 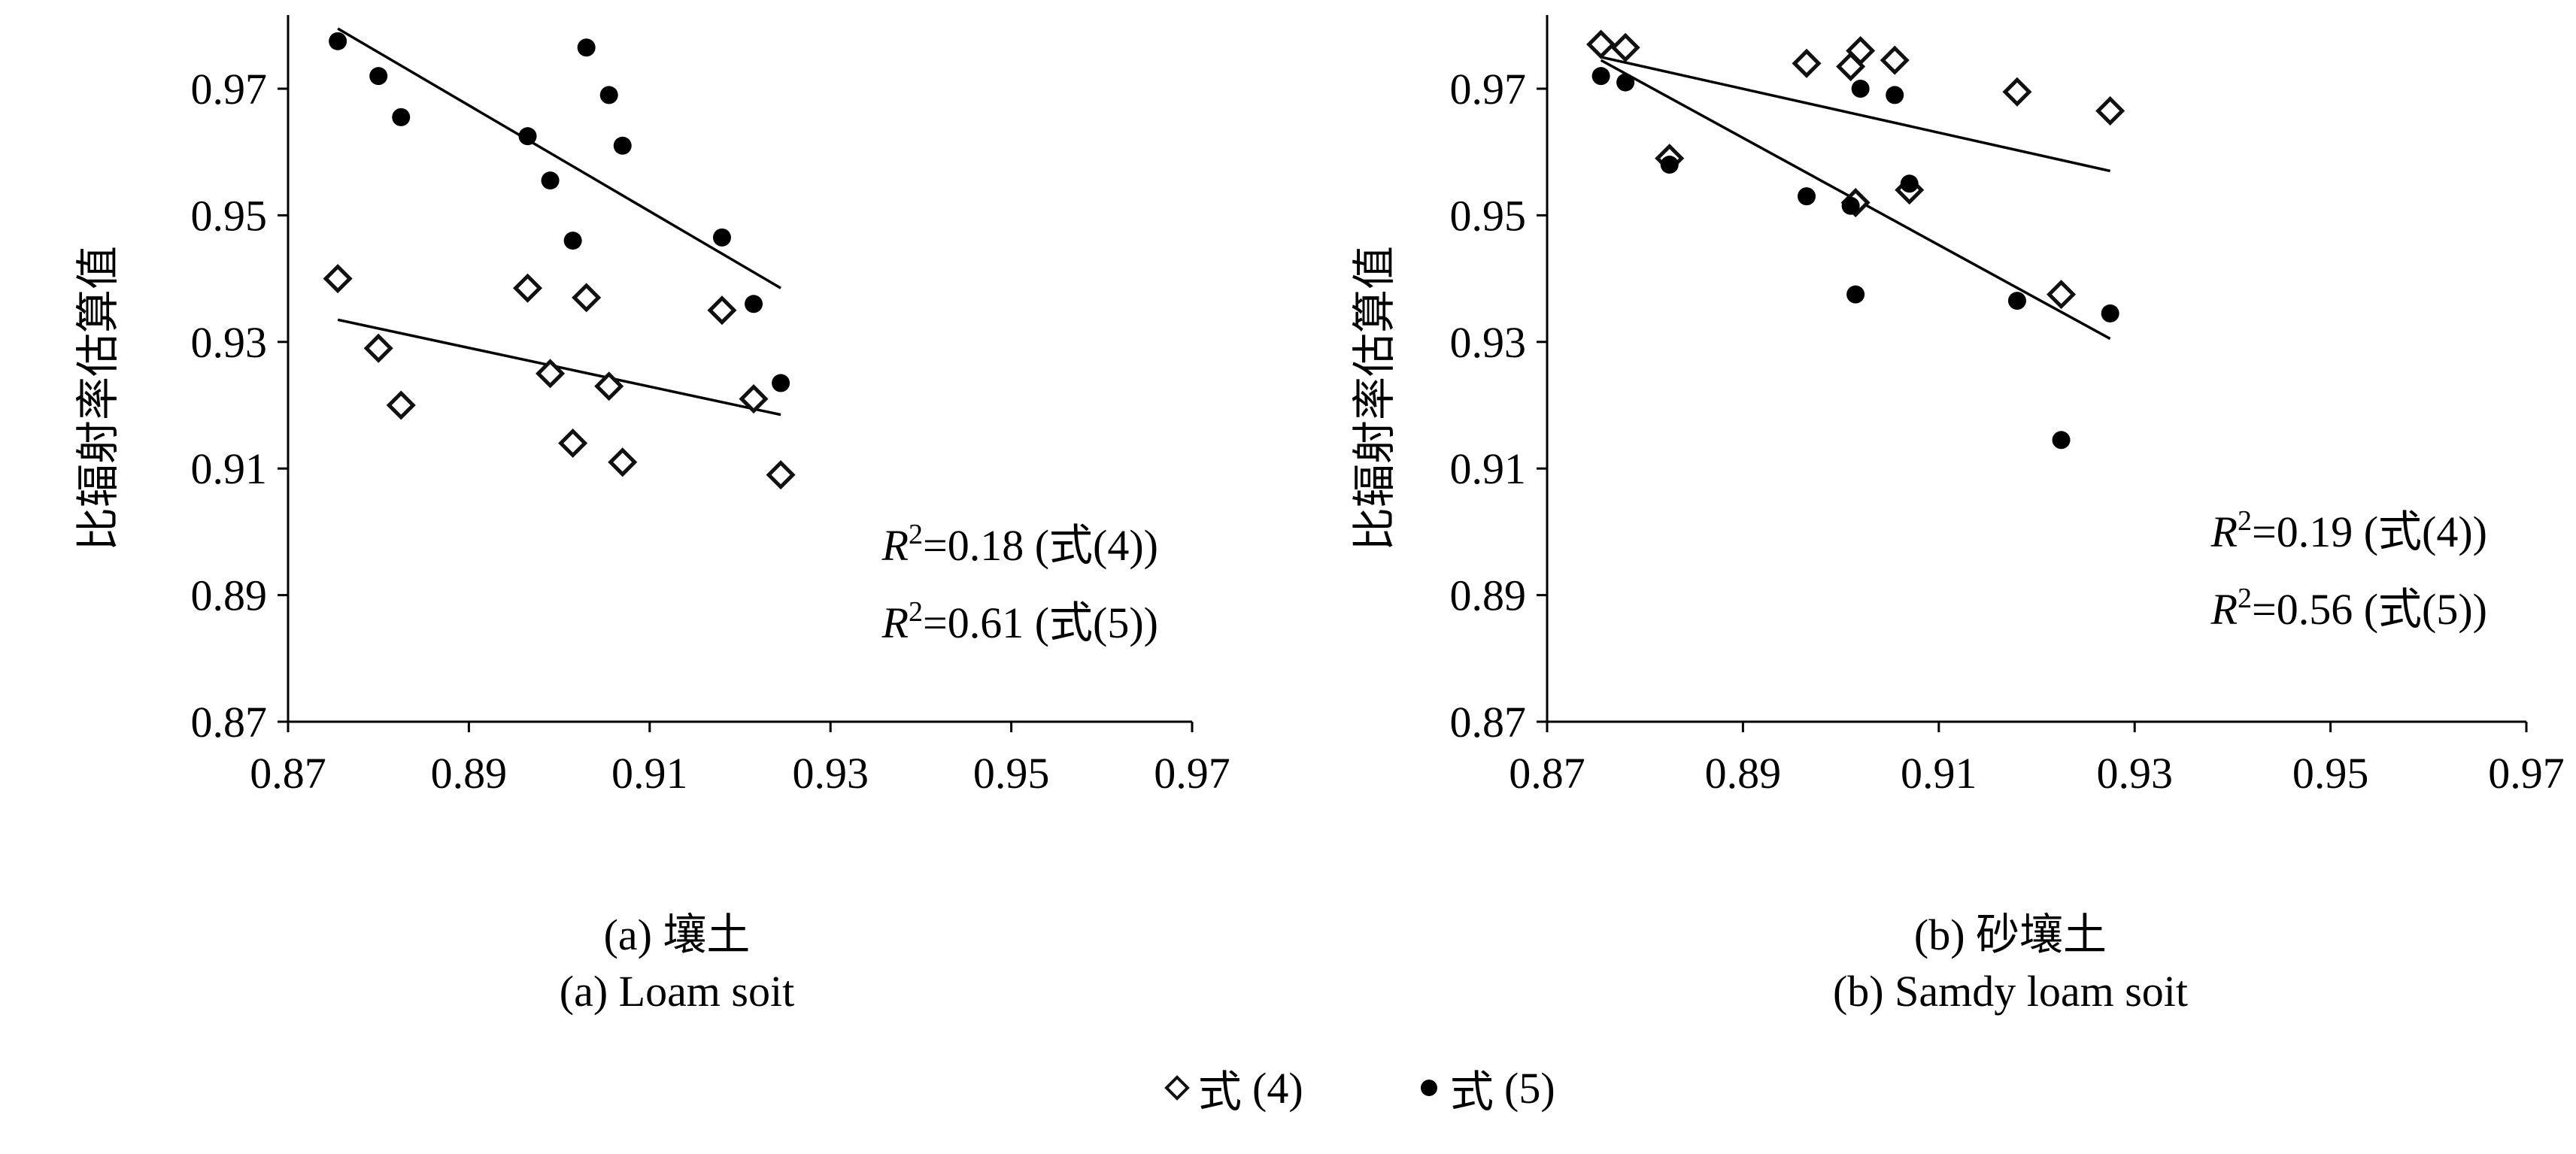 What do you see at coordinates (229, 342) in the screenshot?
I see `panel-a-y-tick-label: 0.93` at bounding box center [229, 342].